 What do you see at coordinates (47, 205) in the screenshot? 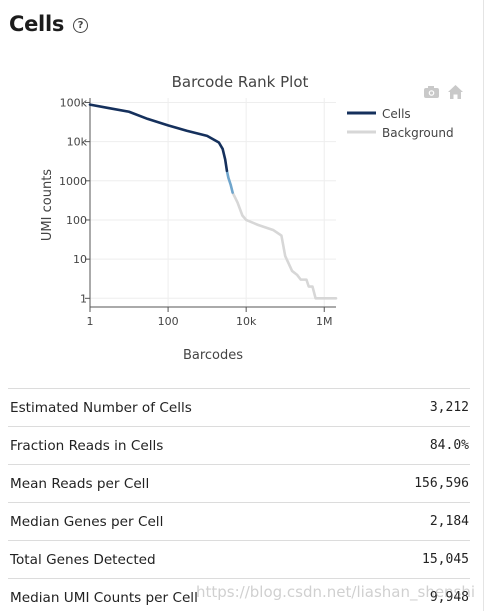
I see `y-axis-label: UMI counts` at bounding box center [47, 205].